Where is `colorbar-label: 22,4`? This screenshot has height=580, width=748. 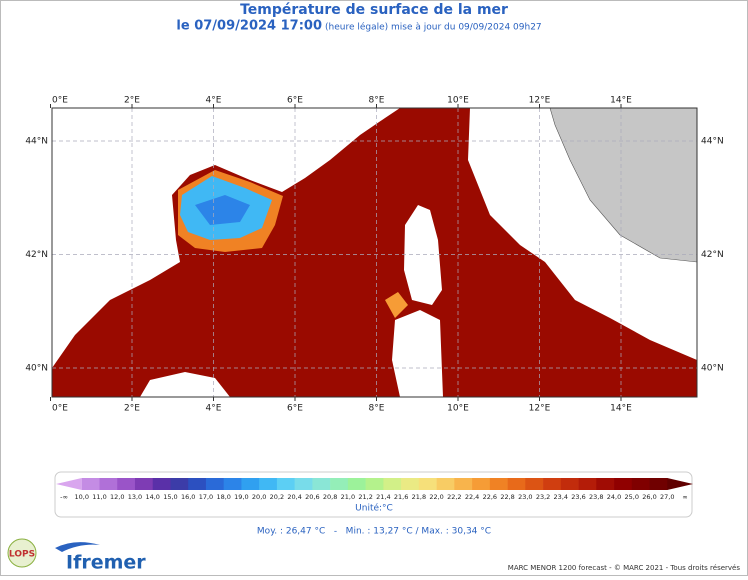
colorbar-label: 22,4 is located at coordinates (472, 497).